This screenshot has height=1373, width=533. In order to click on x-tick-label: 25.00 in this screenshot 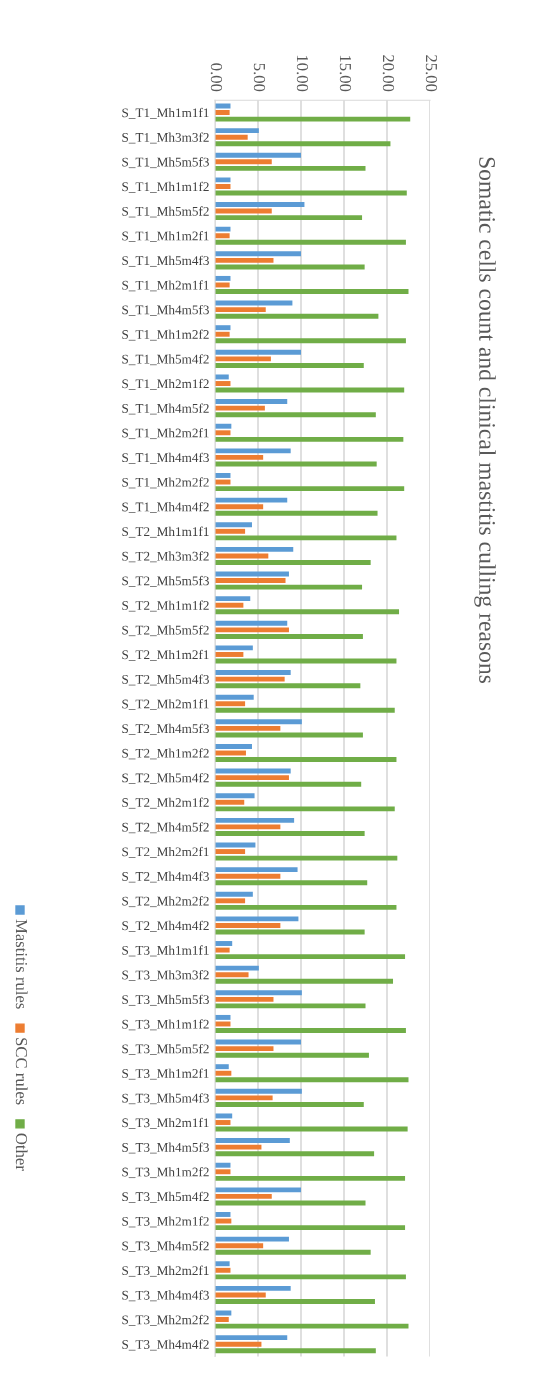, I will do `click(431, 73)`.